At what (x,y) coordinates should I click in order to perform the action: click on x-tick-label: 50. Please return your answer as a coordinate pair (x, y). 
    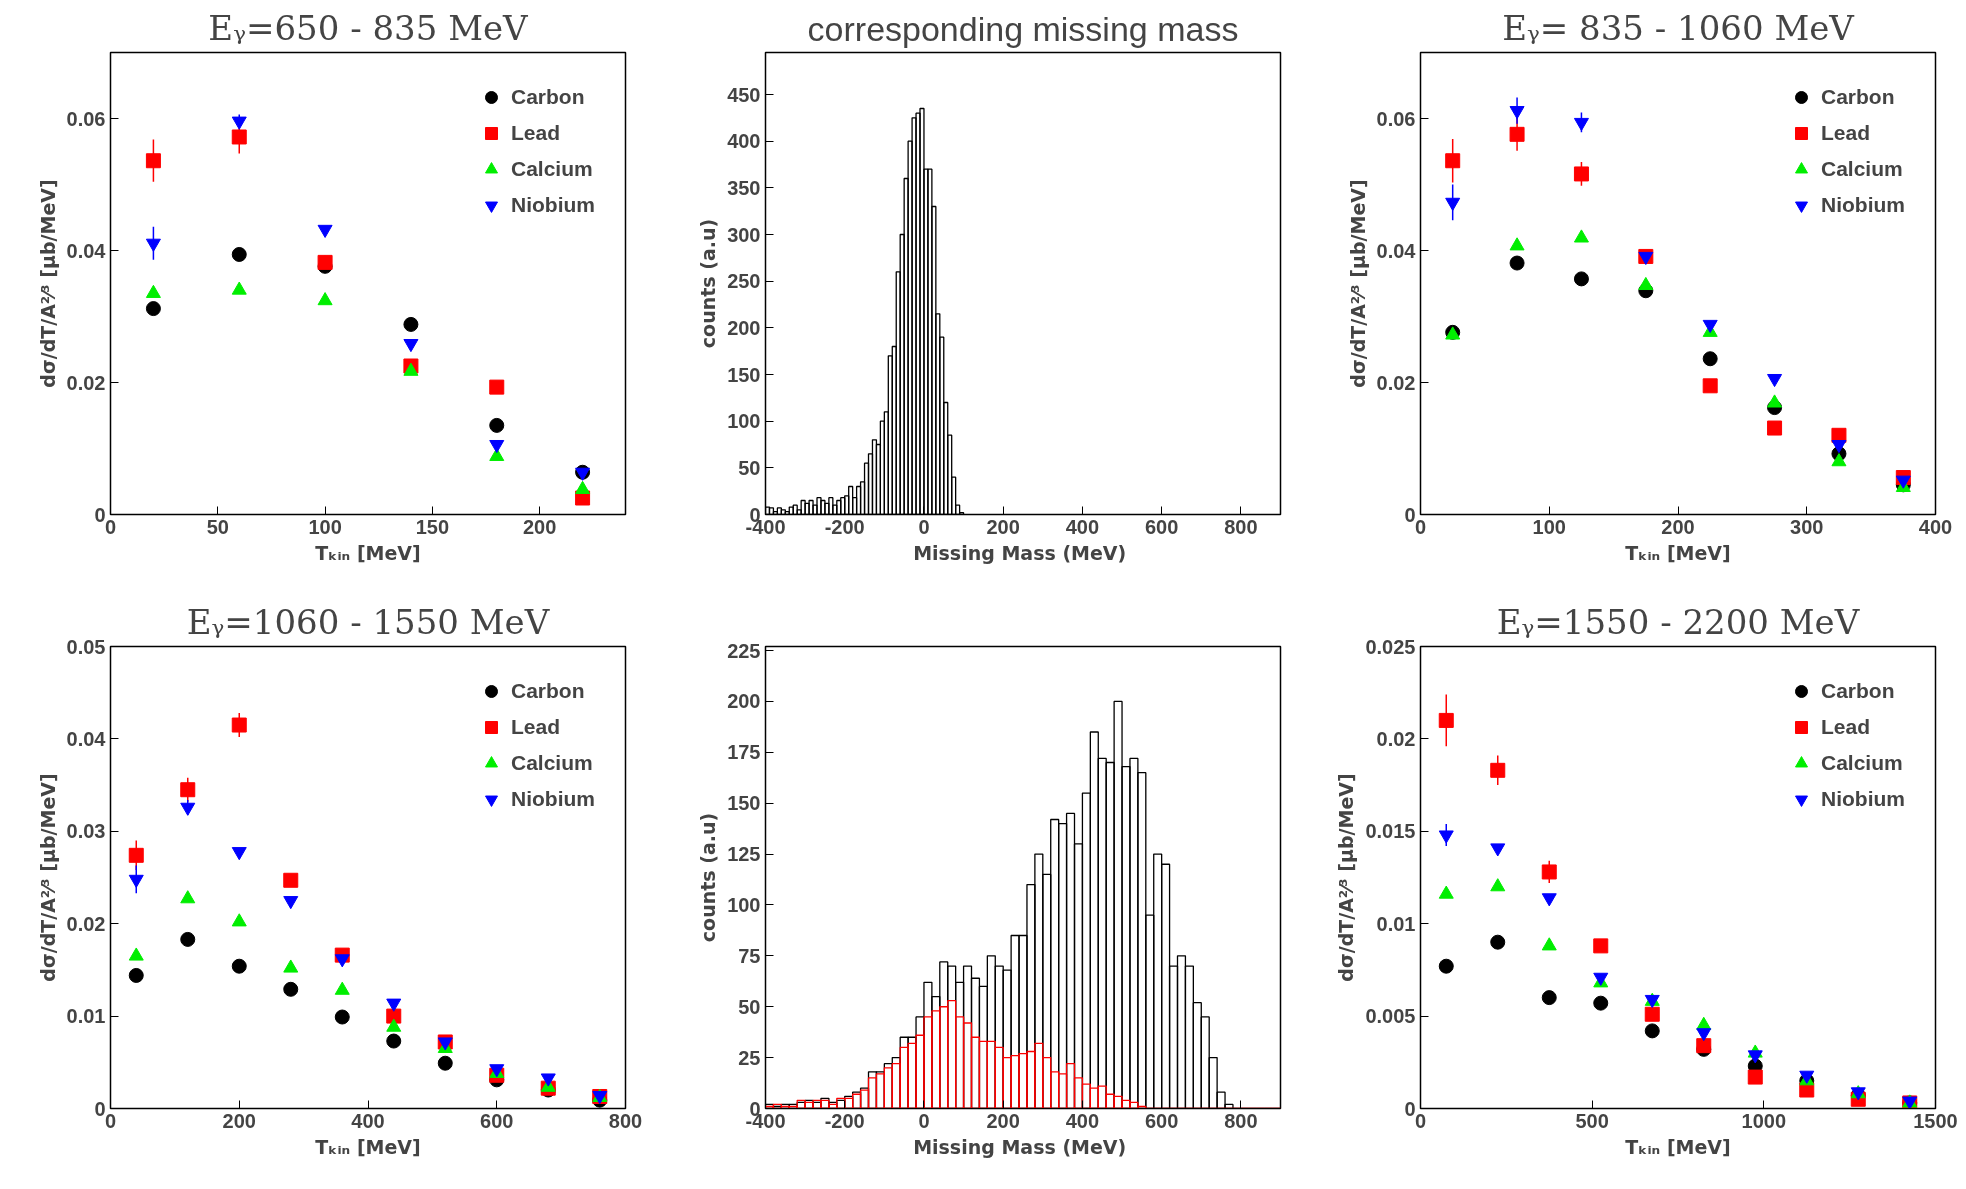
    Looking at the image, I should click on (217, 526).